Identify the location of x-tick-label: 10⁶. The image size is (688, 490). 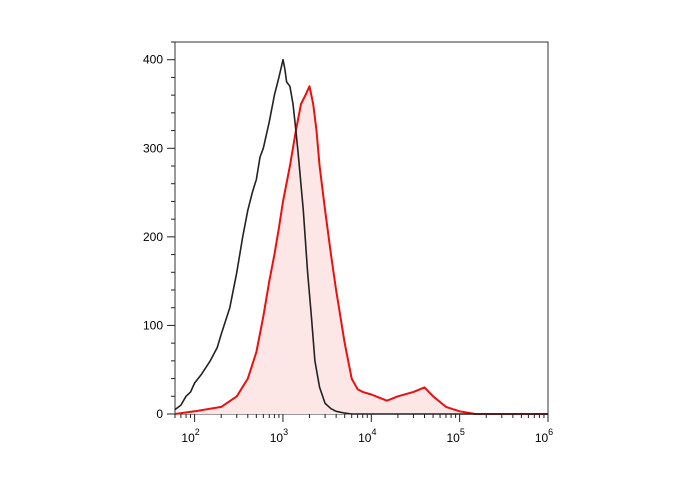
(544, 436).